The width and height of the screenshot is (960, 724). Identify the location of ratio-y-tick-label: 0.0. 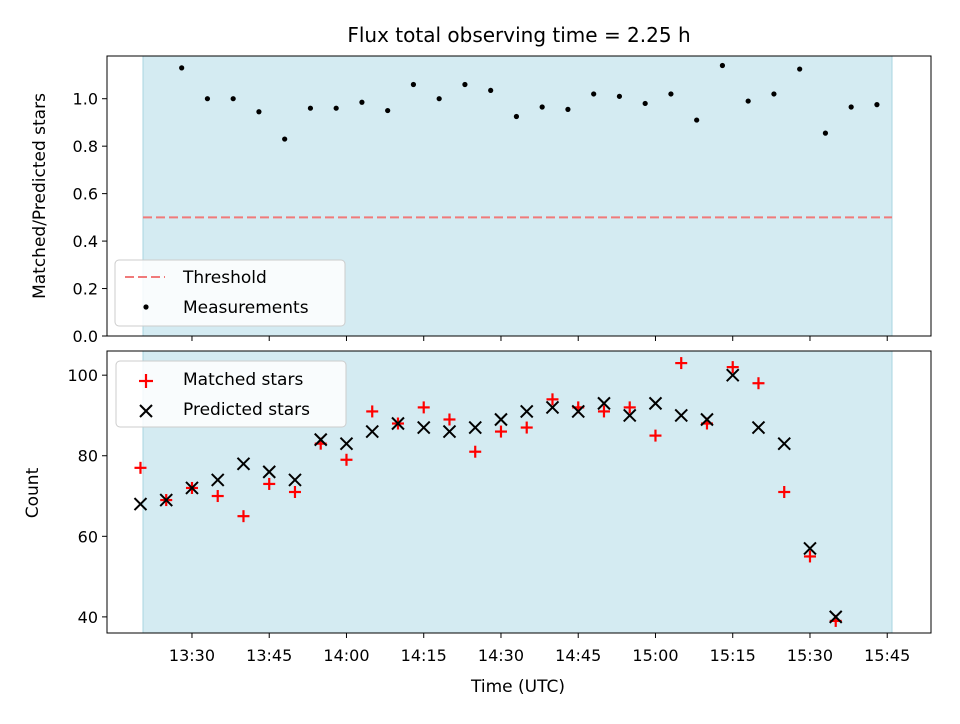
(85, 336).